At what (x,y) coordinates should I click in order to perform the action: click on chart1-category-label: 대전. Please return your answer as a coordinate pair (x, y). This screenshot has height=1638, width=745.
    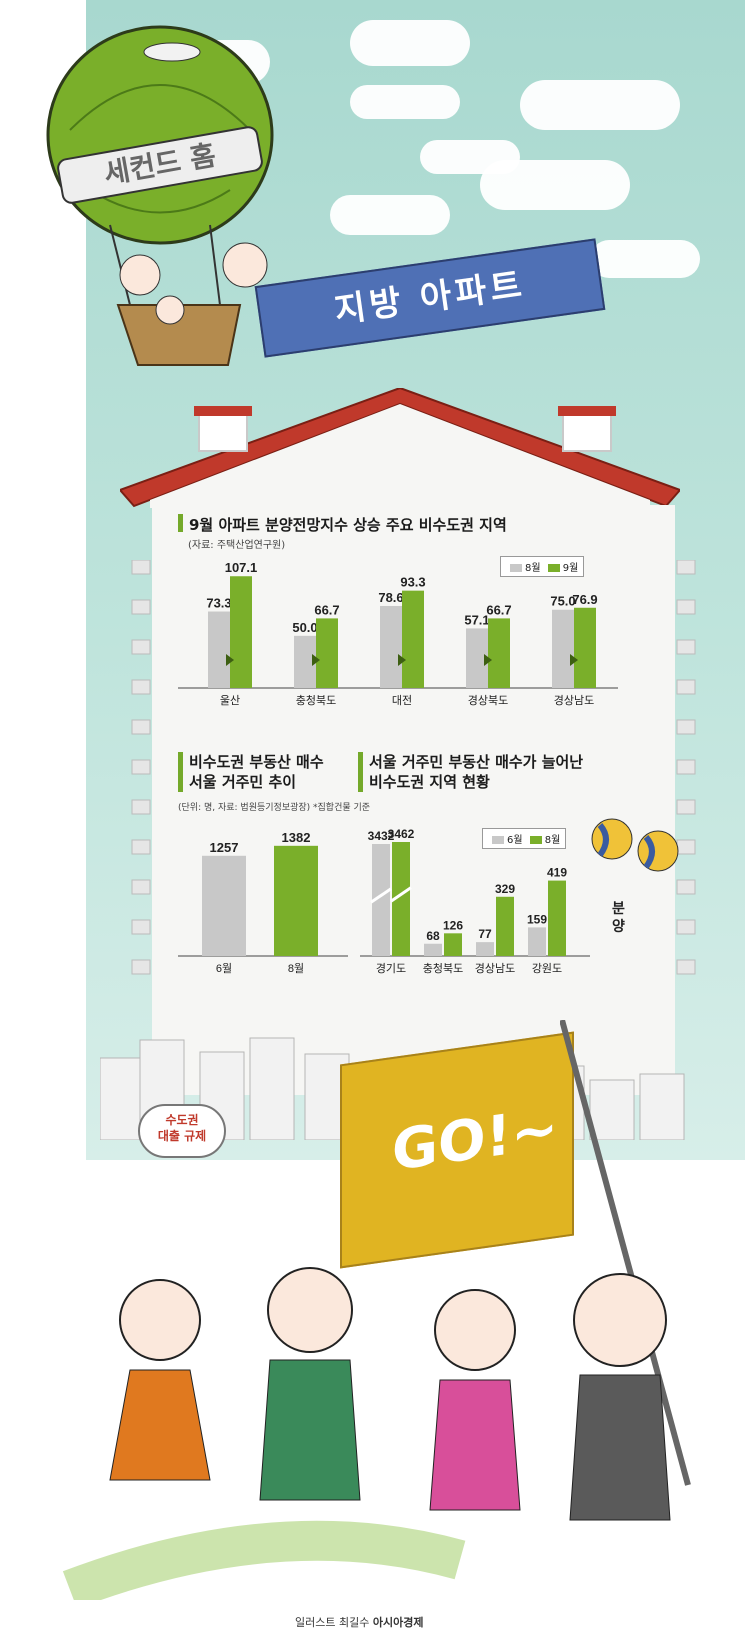
    Looking at the image, I should click on (402, 700).